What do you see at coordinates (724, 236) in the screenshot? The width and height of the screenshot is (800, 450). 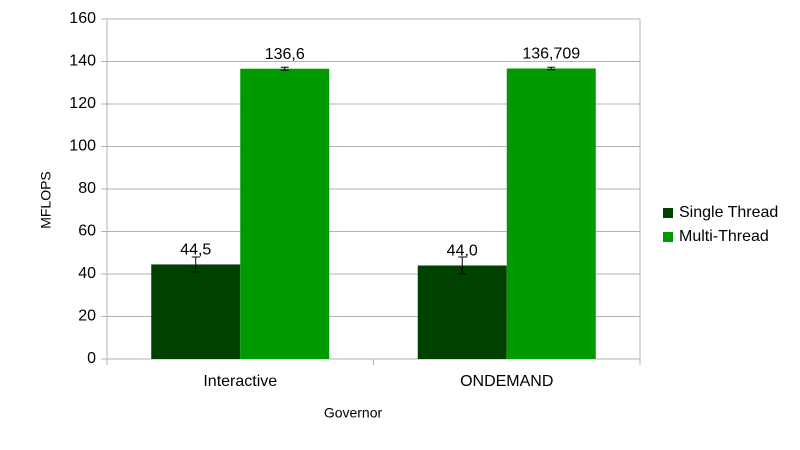 I see `legend-label: Multi-Thread` at bounding box center [724, 236].